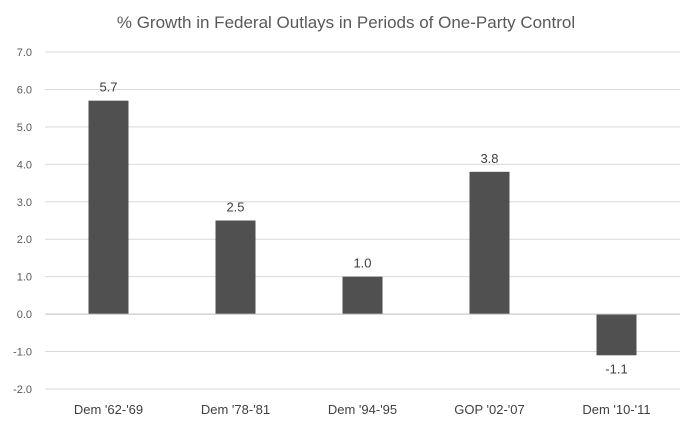  Describe the element at coordinates (24, 90) in the screenshot. I see `y-tick-label: 6.0` at that location.